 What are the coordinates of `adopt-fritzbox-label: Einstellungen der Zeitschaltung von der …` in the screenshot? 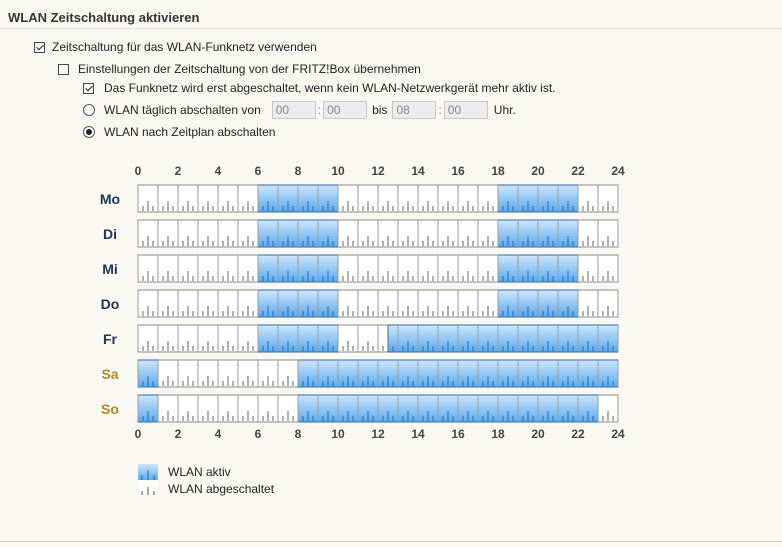 It's located at (249, 69).